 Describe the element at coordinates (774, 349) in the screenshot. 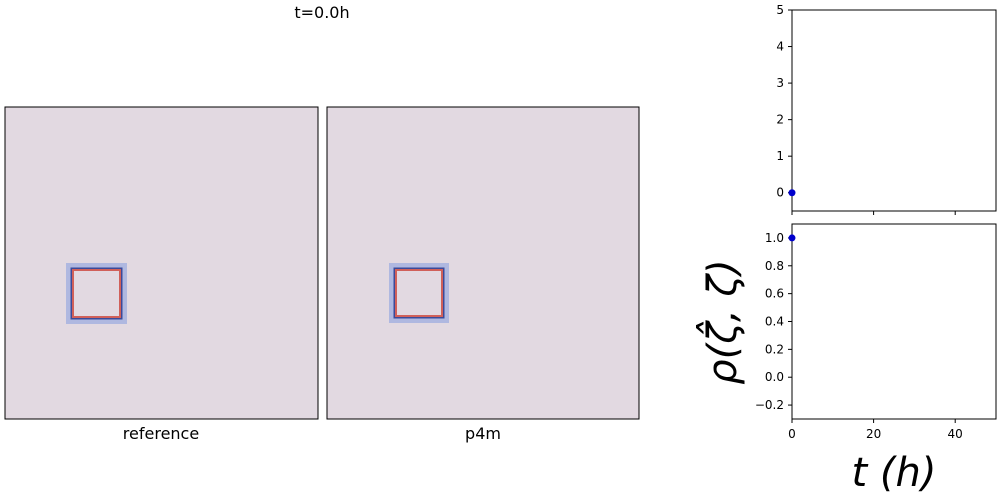

I see `plot-bottom-ytick-label: 0.2` at that location.